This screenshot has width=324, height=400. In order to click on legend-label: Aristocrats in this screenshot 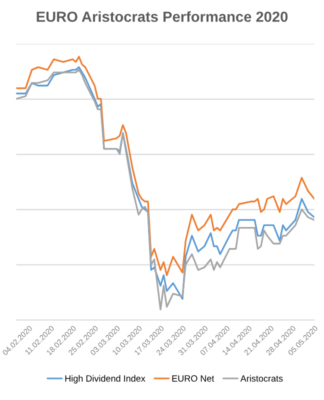, I will do `click(261, 378)`.